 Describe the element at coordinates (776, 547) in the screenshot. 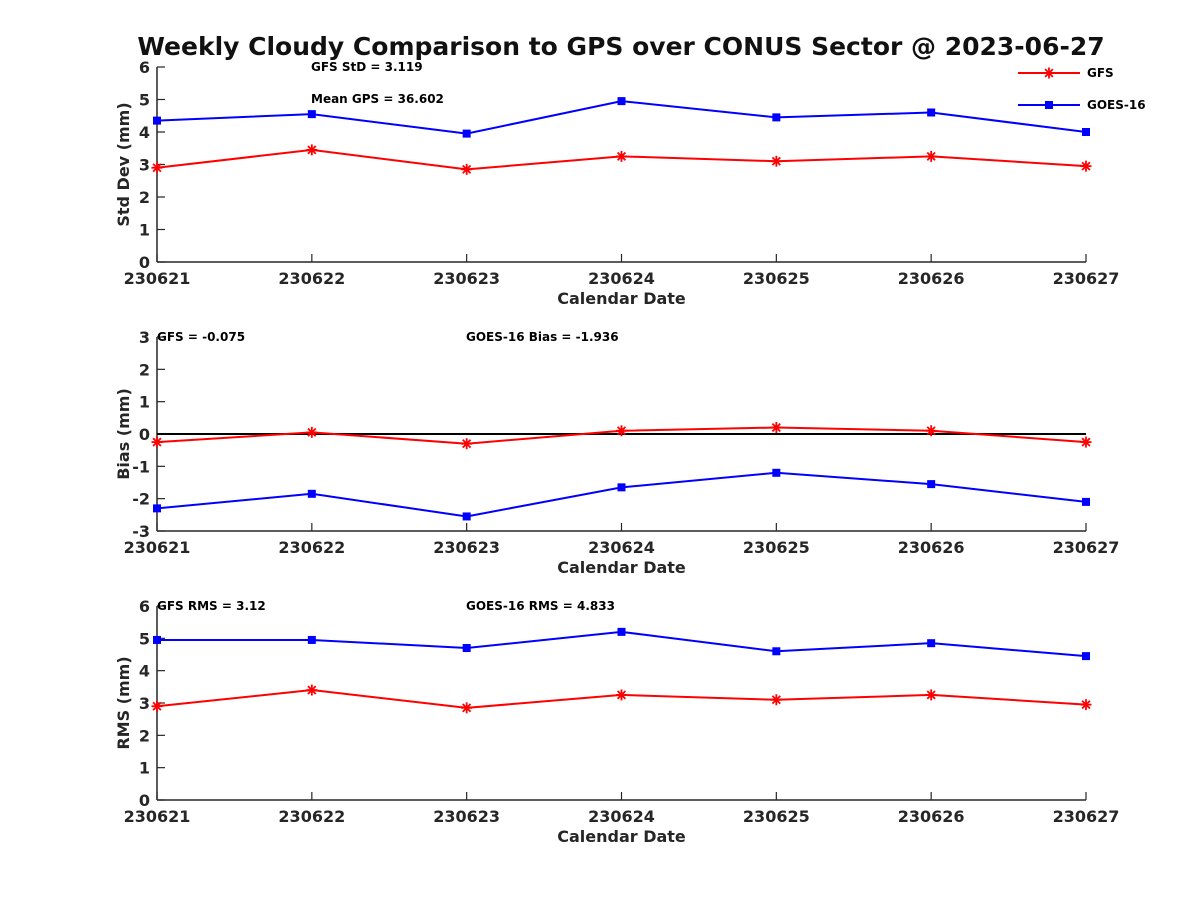

I see `bias-x-tick-label: 230625` at that location.